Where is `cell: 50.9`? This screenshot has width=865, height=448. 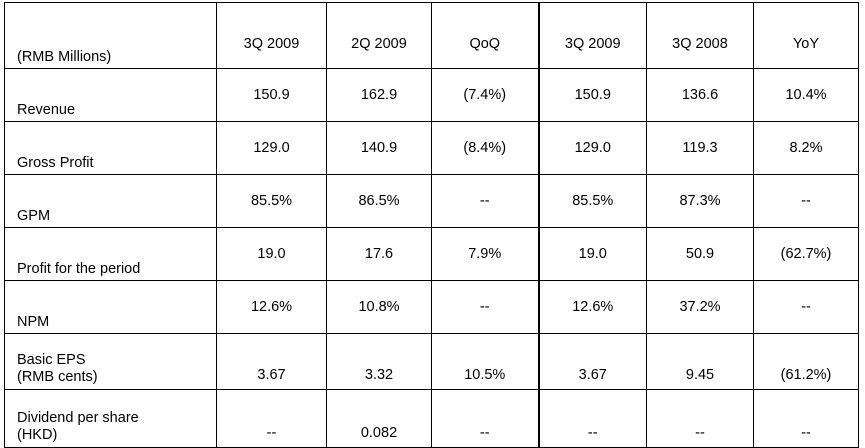 cell: 50.9 is located at coordinates (700, 254).